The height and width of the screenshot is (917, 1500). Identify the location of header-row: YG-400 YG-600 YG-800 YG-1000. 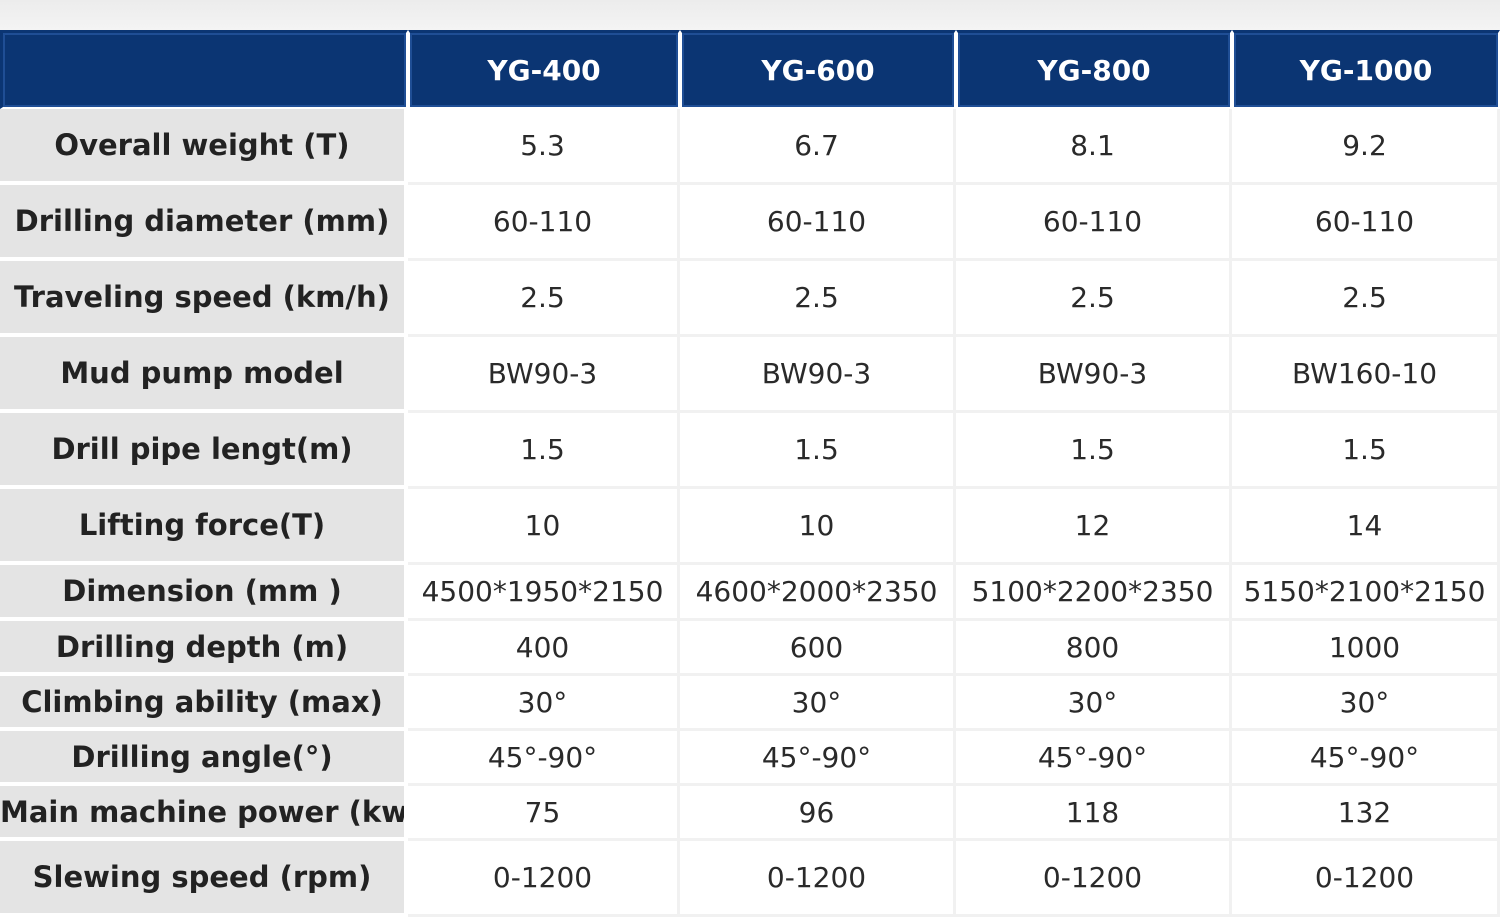
(750, 69).